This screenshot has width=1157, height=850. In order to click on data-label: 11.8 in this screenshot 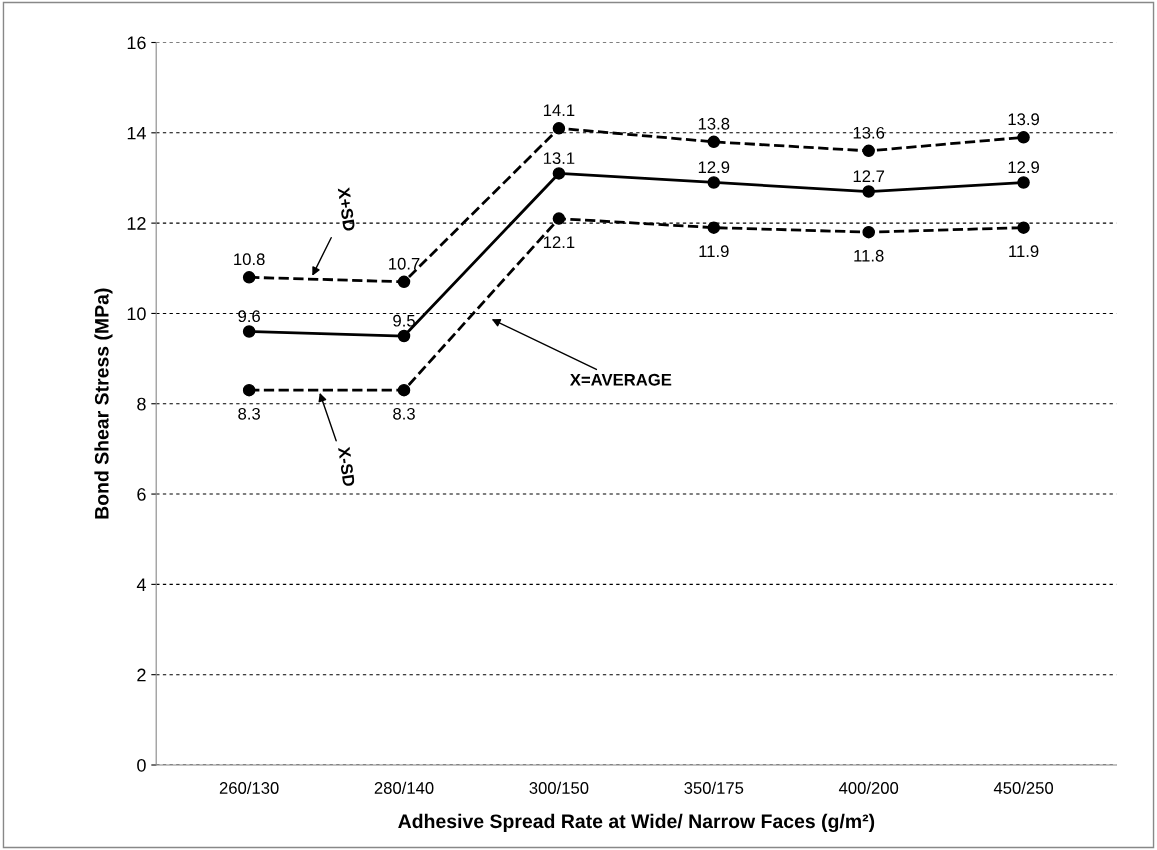, I will do `click(869, 255)`.